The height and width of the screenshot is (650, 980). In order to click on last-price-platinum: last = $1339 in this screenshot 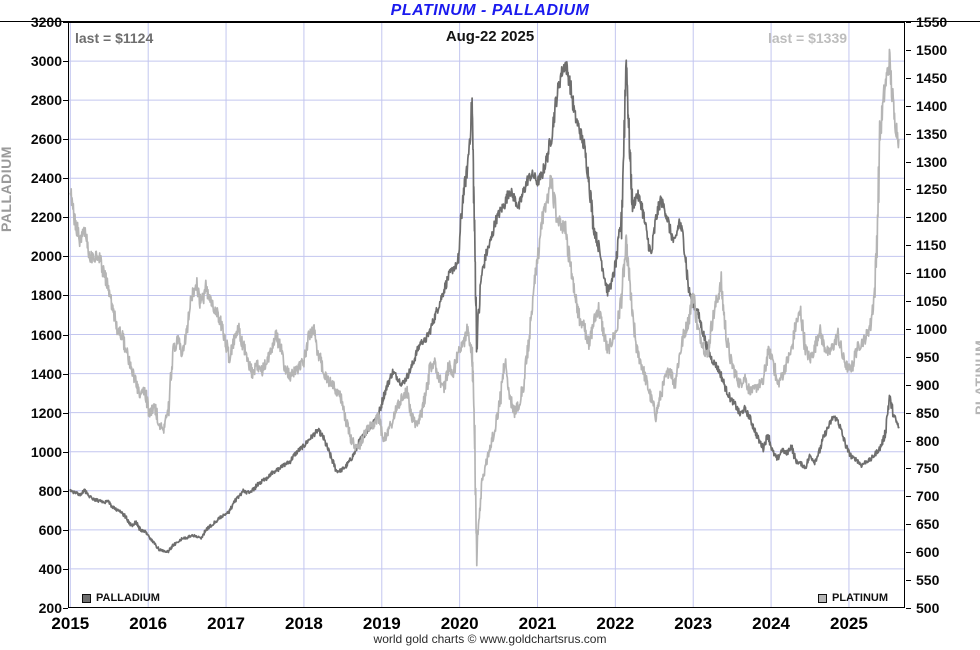, I will do `click(808, 38)`.